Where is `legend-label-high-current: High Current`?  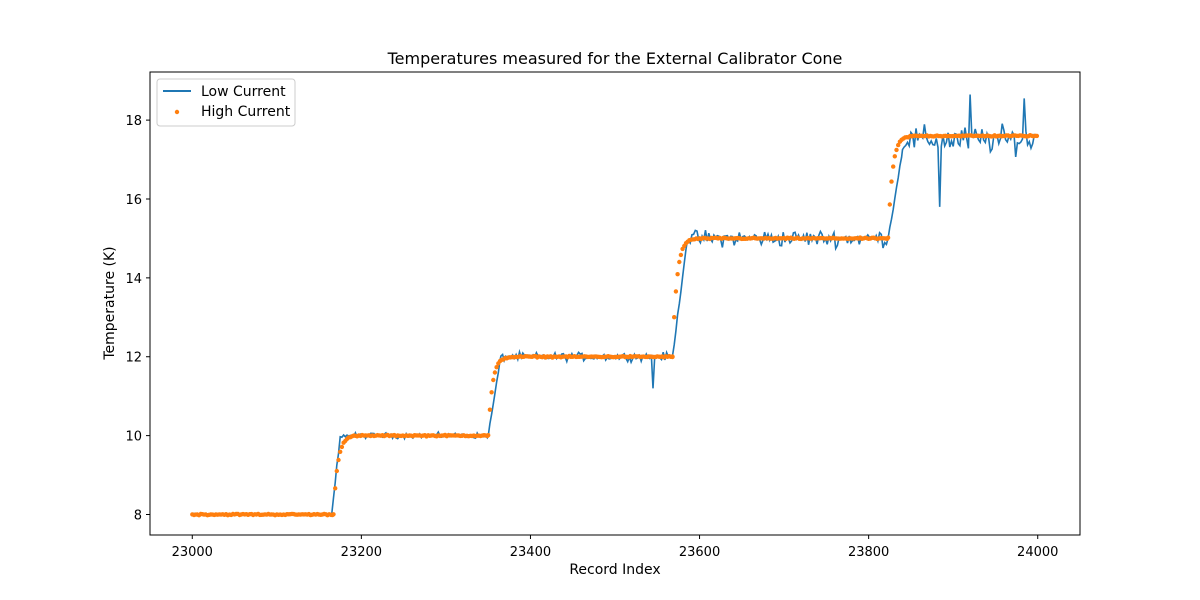 legend-label-high-current: High Current is located at coordinates (246, 112).